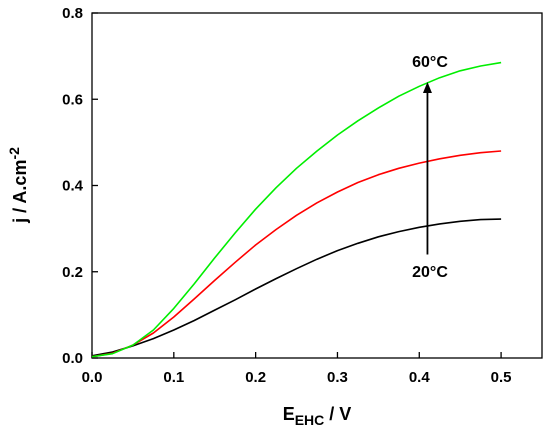  Describe the element at coordinates (73, 186) in the screenshot. I see `y-tick-label: 0.4` at that location.